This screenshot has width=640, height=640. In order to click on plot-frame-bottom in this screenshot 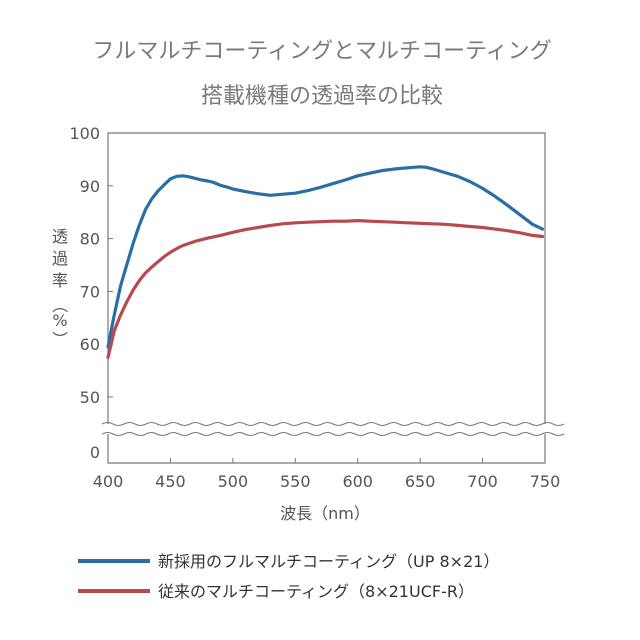, I will do `click(326, 449)`.